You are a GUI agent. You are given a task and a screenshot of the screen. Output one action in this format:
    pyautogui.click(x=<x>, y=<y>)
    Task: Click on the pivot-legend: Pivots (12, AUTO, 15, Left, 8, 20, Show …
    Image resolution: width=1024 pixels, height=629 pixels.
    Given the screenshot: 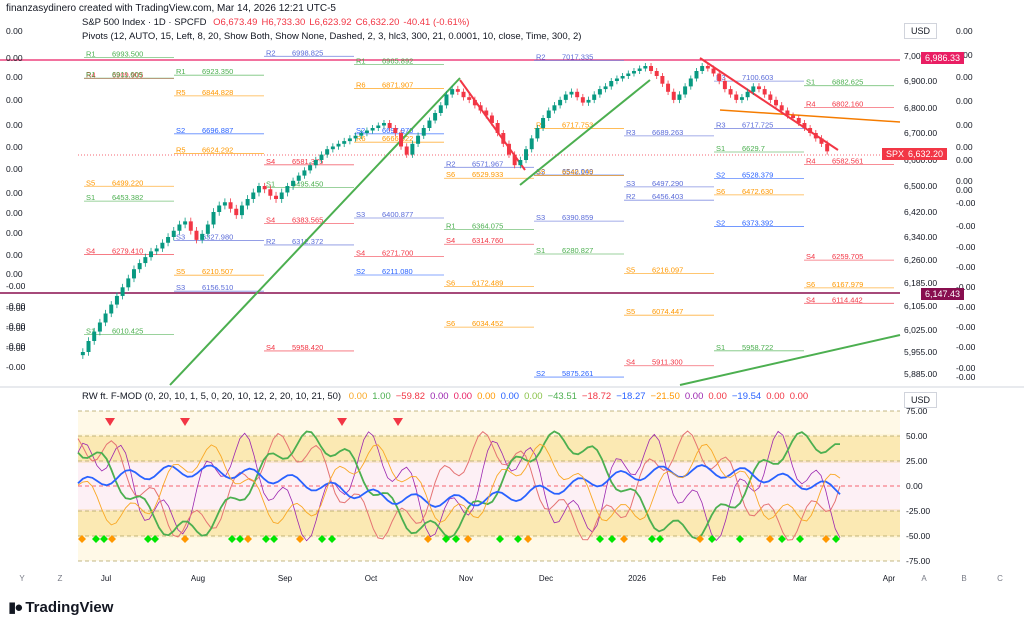 What is the action you would take?
    pyautogui.click(x=332, y=36)
    